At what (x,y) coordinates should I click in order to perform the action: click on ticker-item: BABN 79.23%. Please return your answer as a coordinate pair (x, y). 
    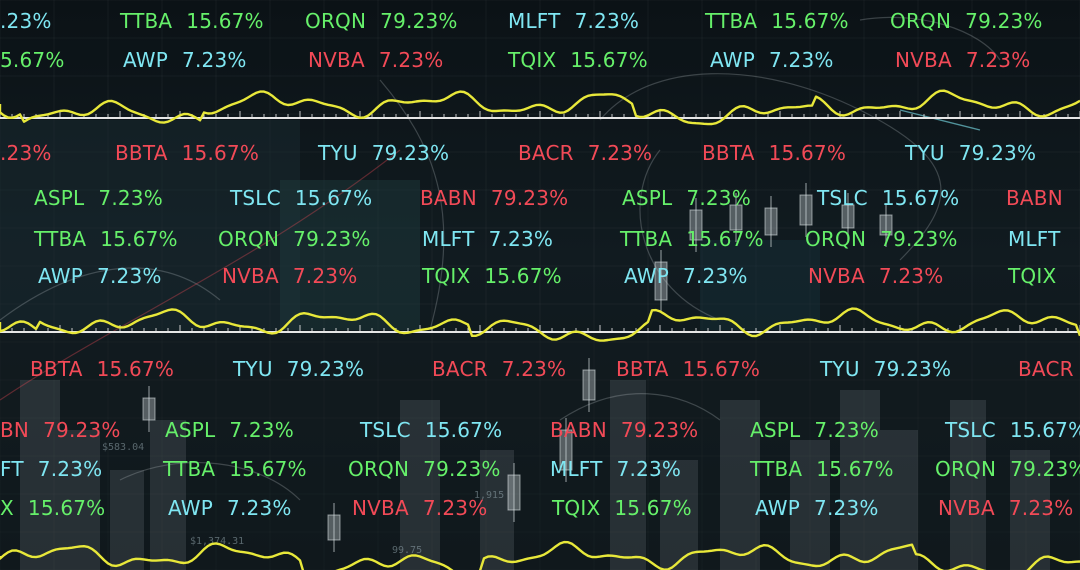
    Looking at the image, I should click on (624, 430).